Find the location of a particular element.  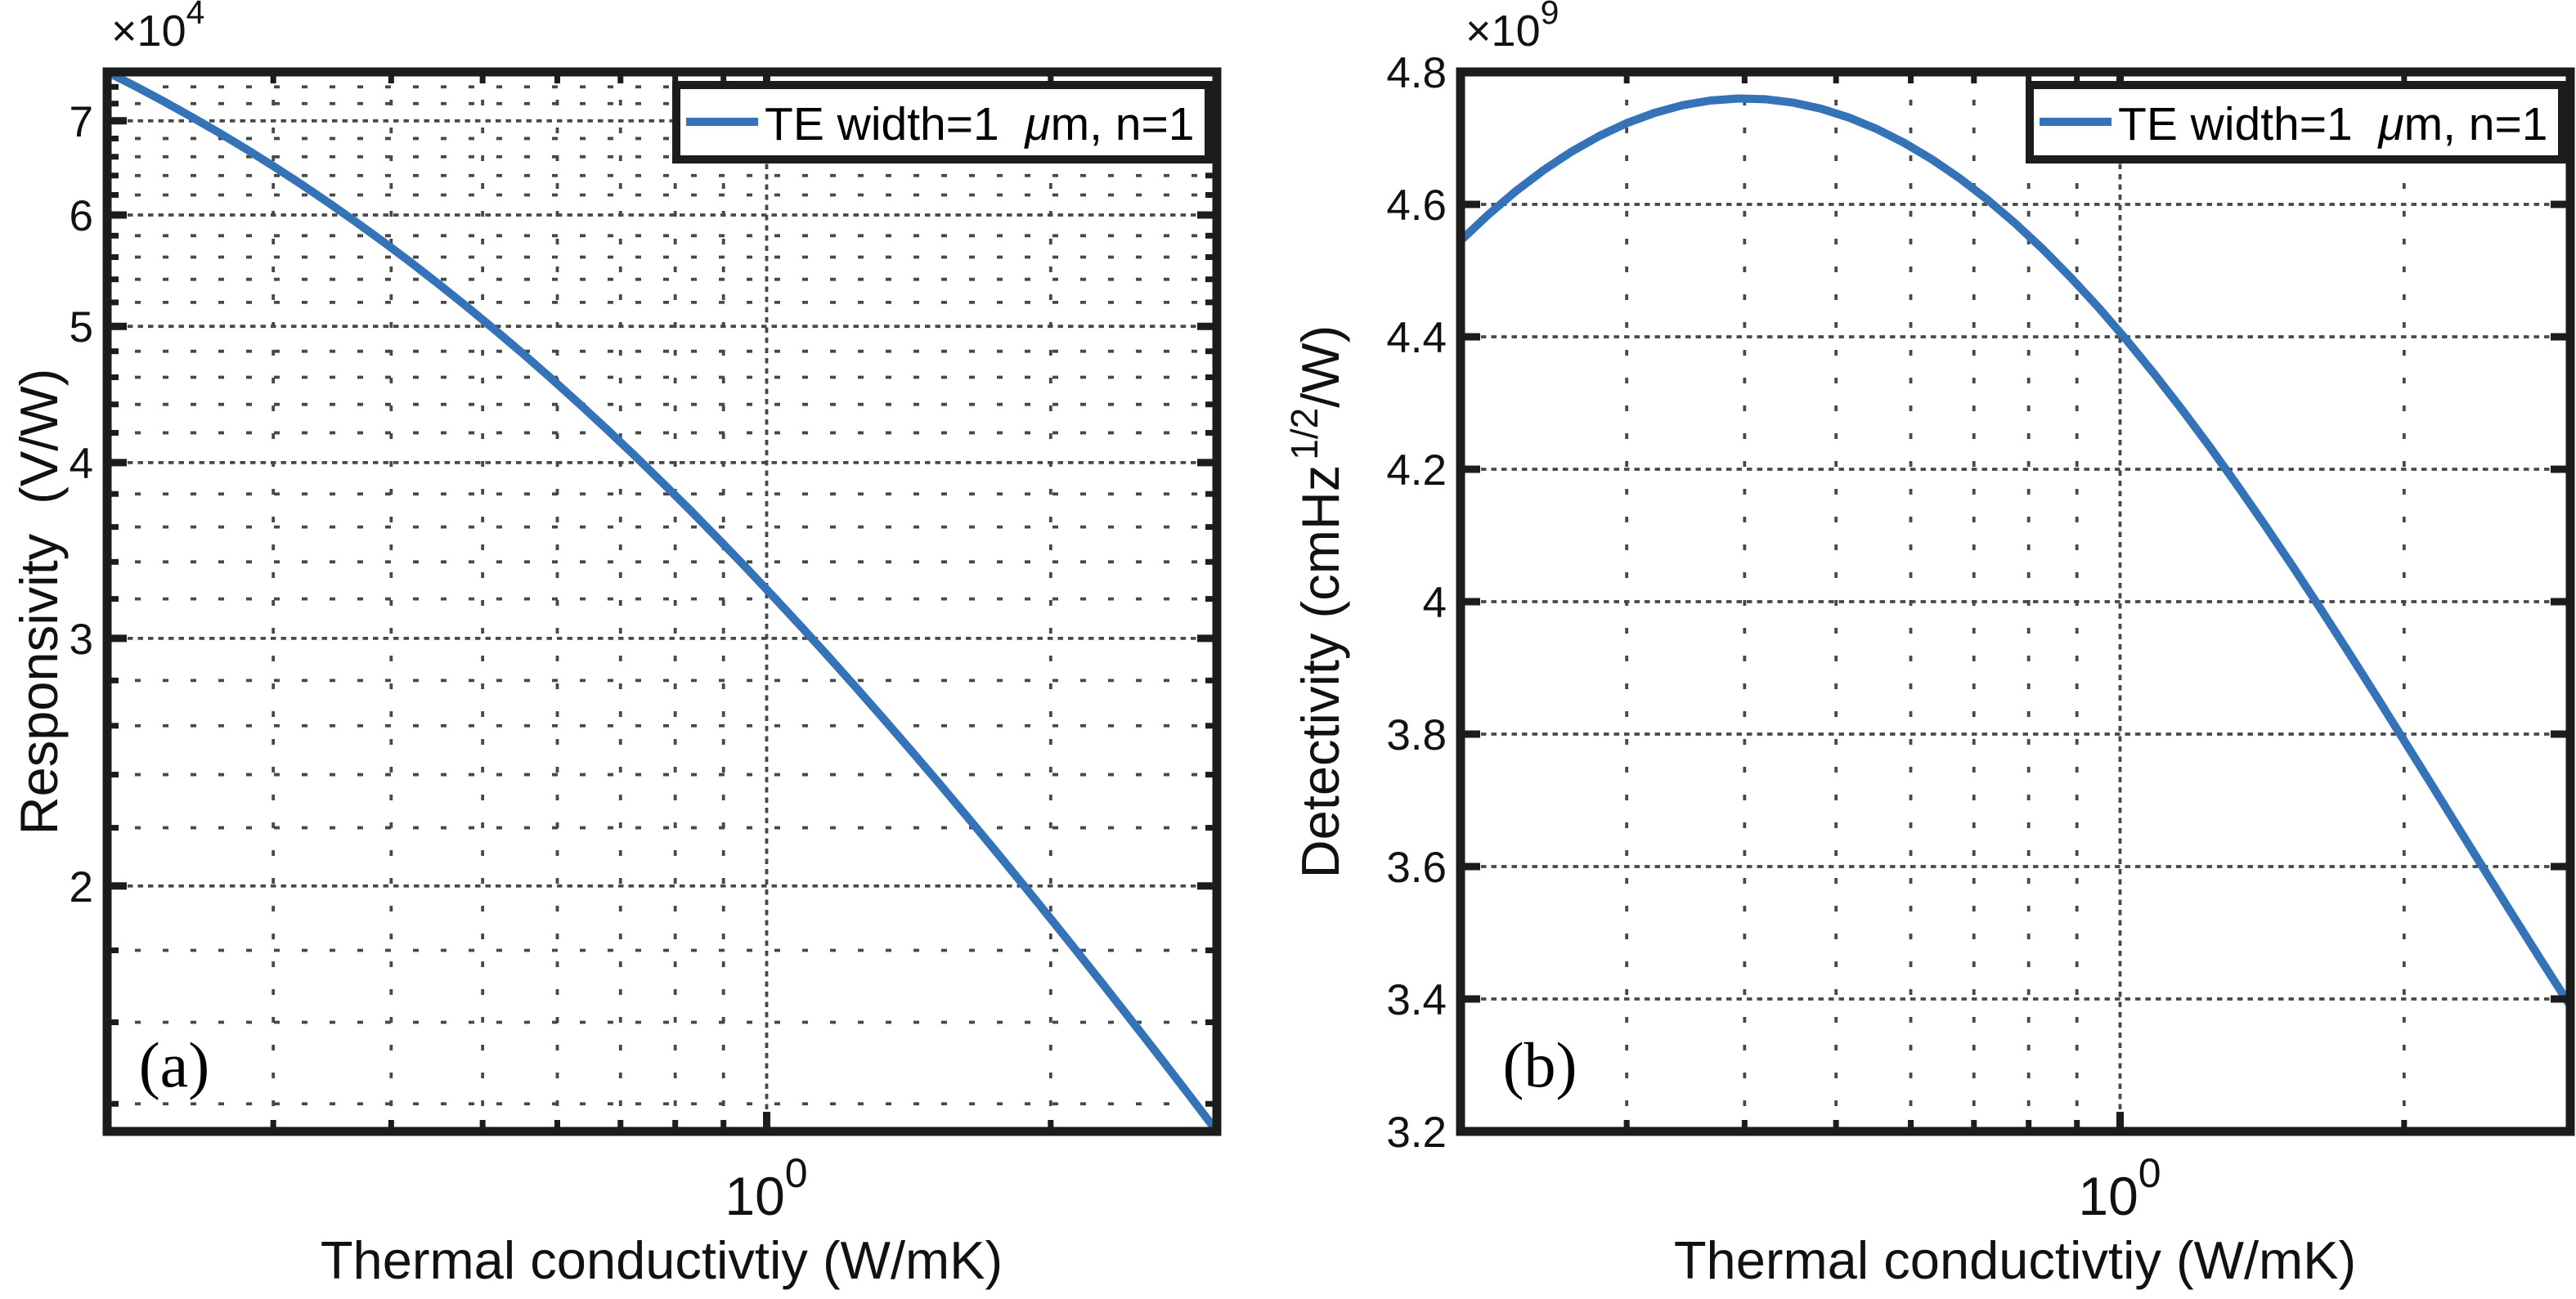

y-axis-multiplier-b: ×10⁹ is located at coordinates (1512, 28).